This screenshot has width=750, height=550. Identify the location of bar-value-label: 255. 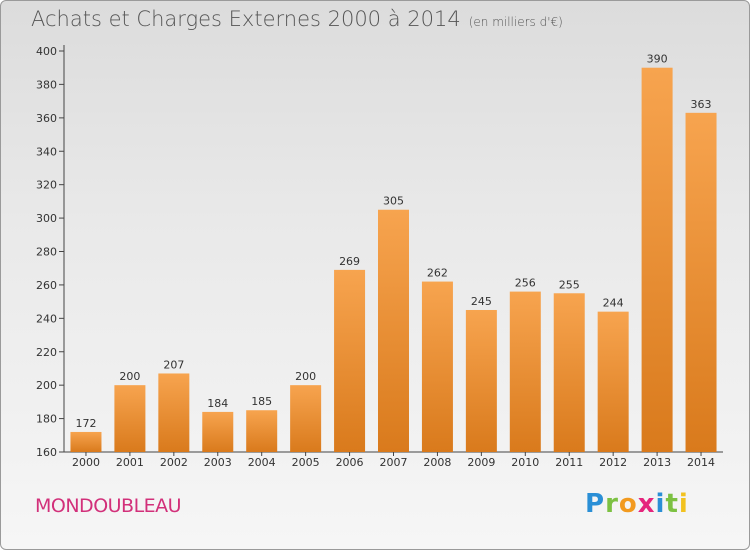
(569, 284).